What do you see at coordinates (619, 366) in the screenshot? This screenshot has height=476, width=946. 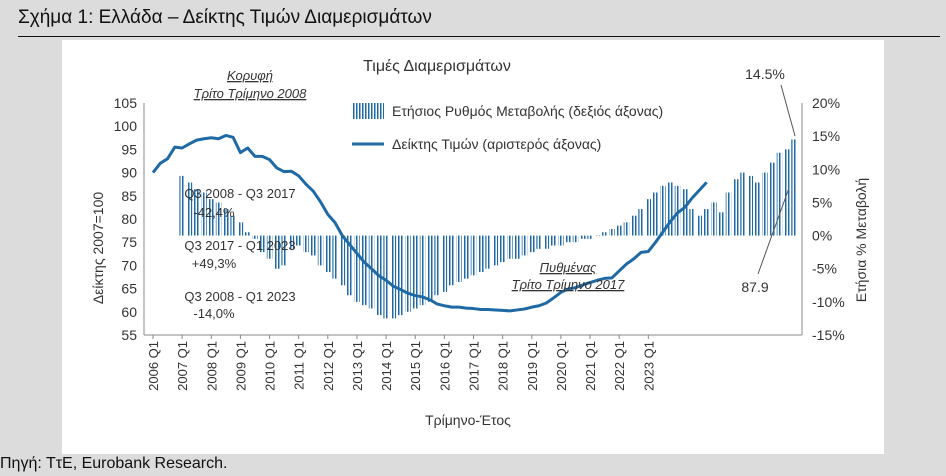 I see `x-tick-label: 2022 Q1` at bounding box center [619, 366].